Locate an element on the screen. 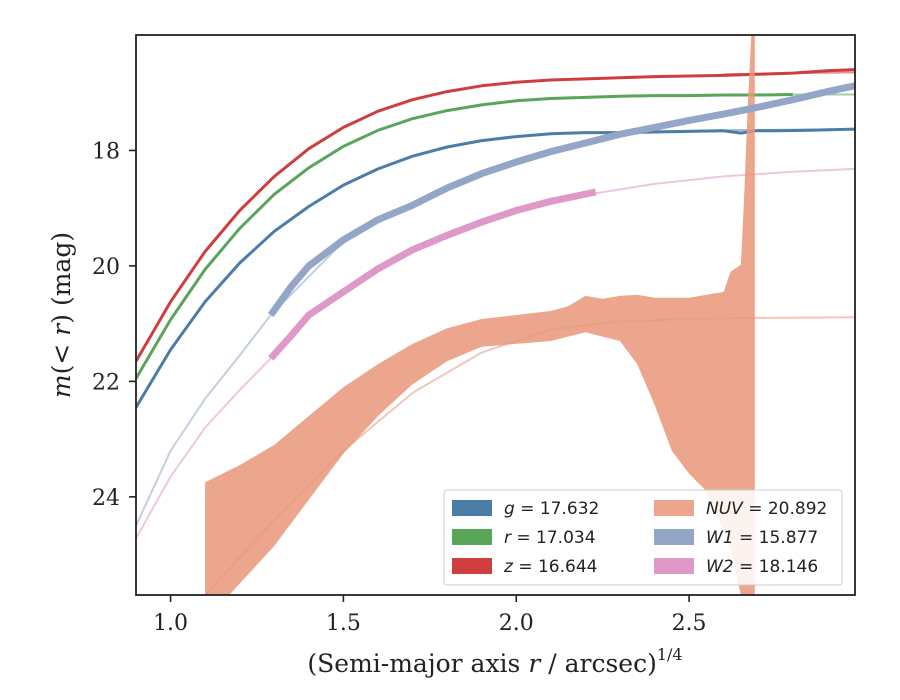  y-tick-label: 24 is located at coordinates (106, 498).